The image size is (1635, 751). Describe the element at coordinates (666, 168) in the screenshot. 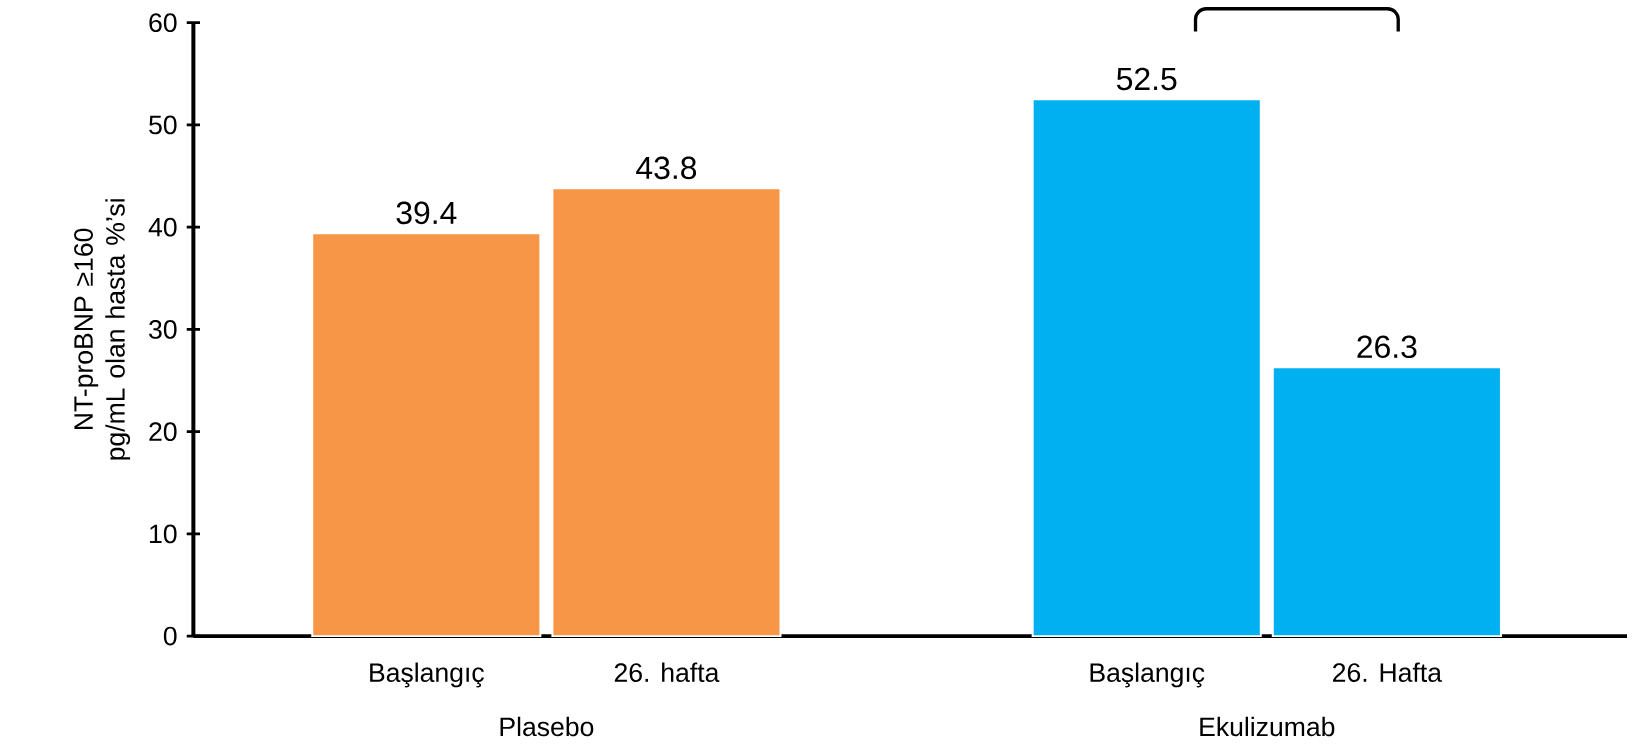

I see `data-label: 43.8` at that location.